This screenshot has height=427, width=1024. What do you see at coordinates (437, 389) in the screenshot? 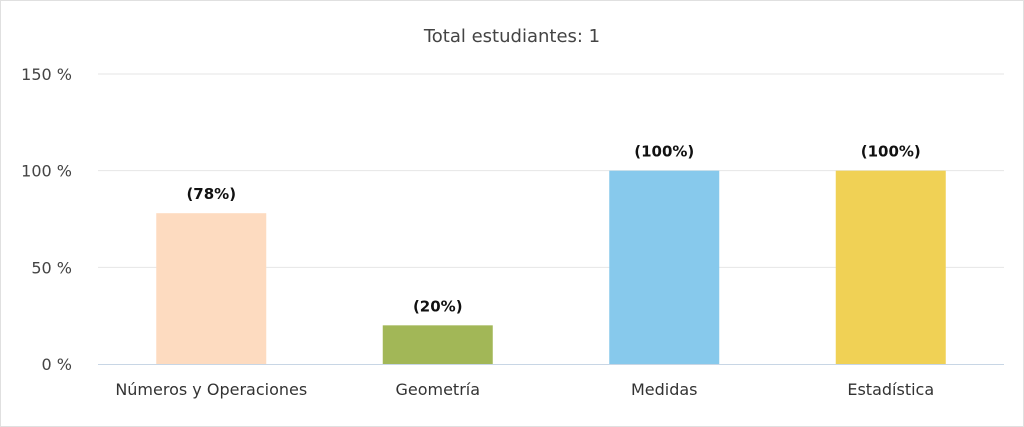
I see `x-category-label: Geometría` at bounding box center [437, 389].